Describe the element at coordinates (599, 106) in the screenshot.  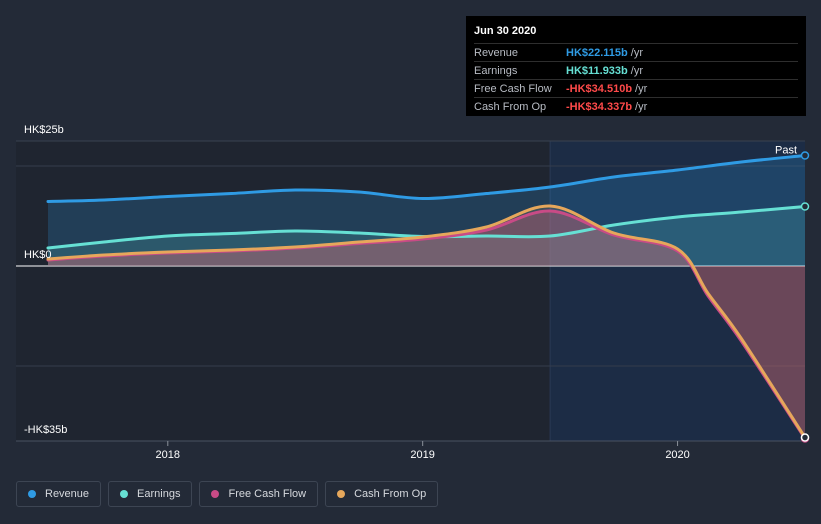
I see `tooltip-value: -HK$34.337b` at that location.